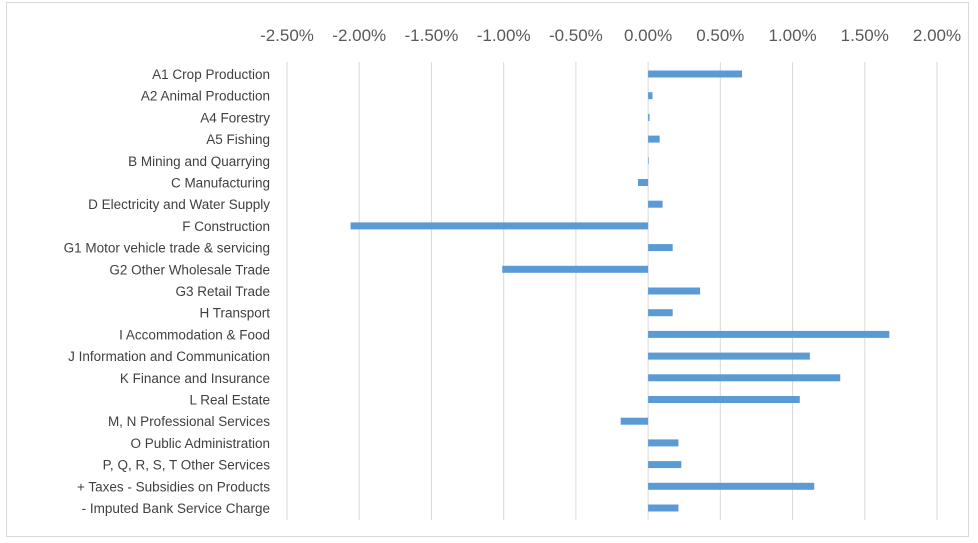 The height and width of the screenshot is (543, 978). What do you see at coordinates (235, 117) in the screenshot?
I see `category-label: A4 Forestry` at bounding box center [235, 117].